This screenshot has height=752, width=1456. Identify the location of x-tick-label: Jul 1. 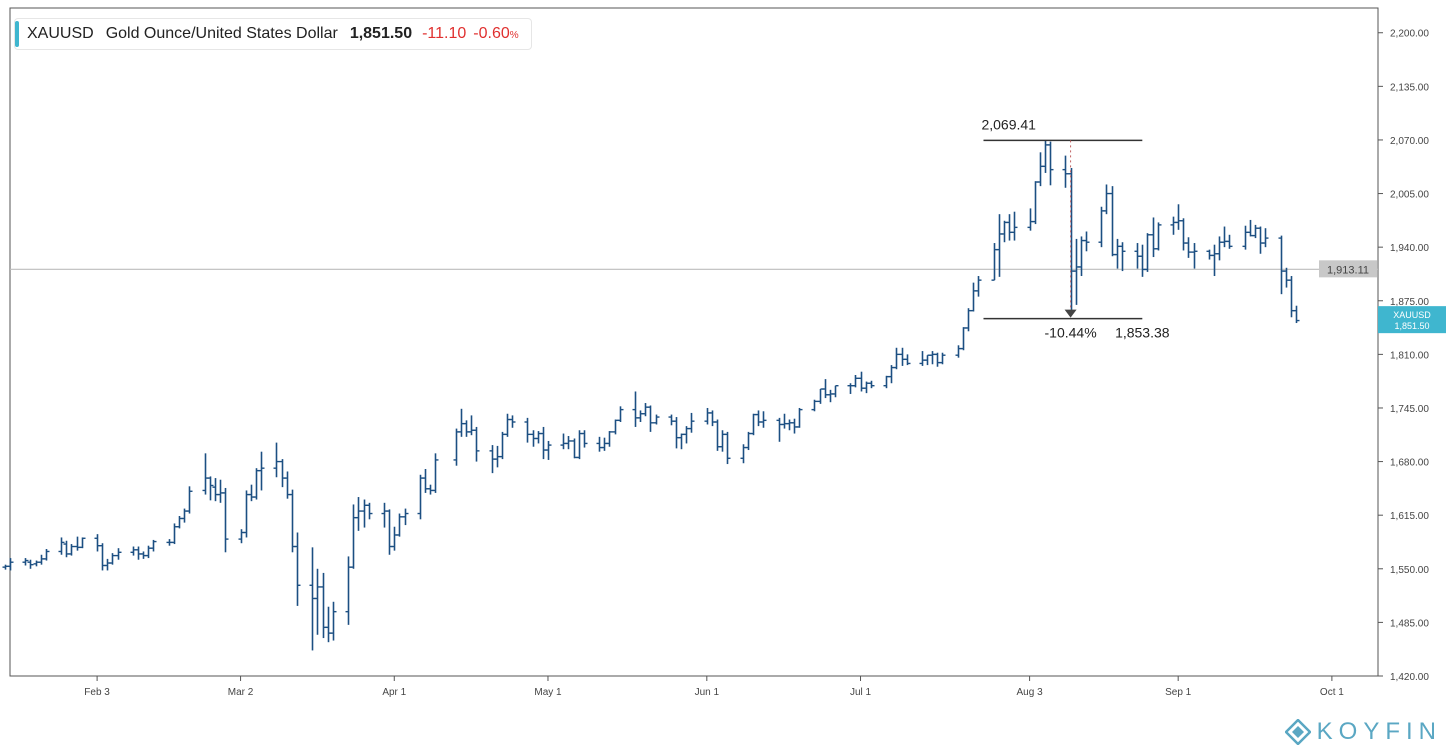
(861, 692).